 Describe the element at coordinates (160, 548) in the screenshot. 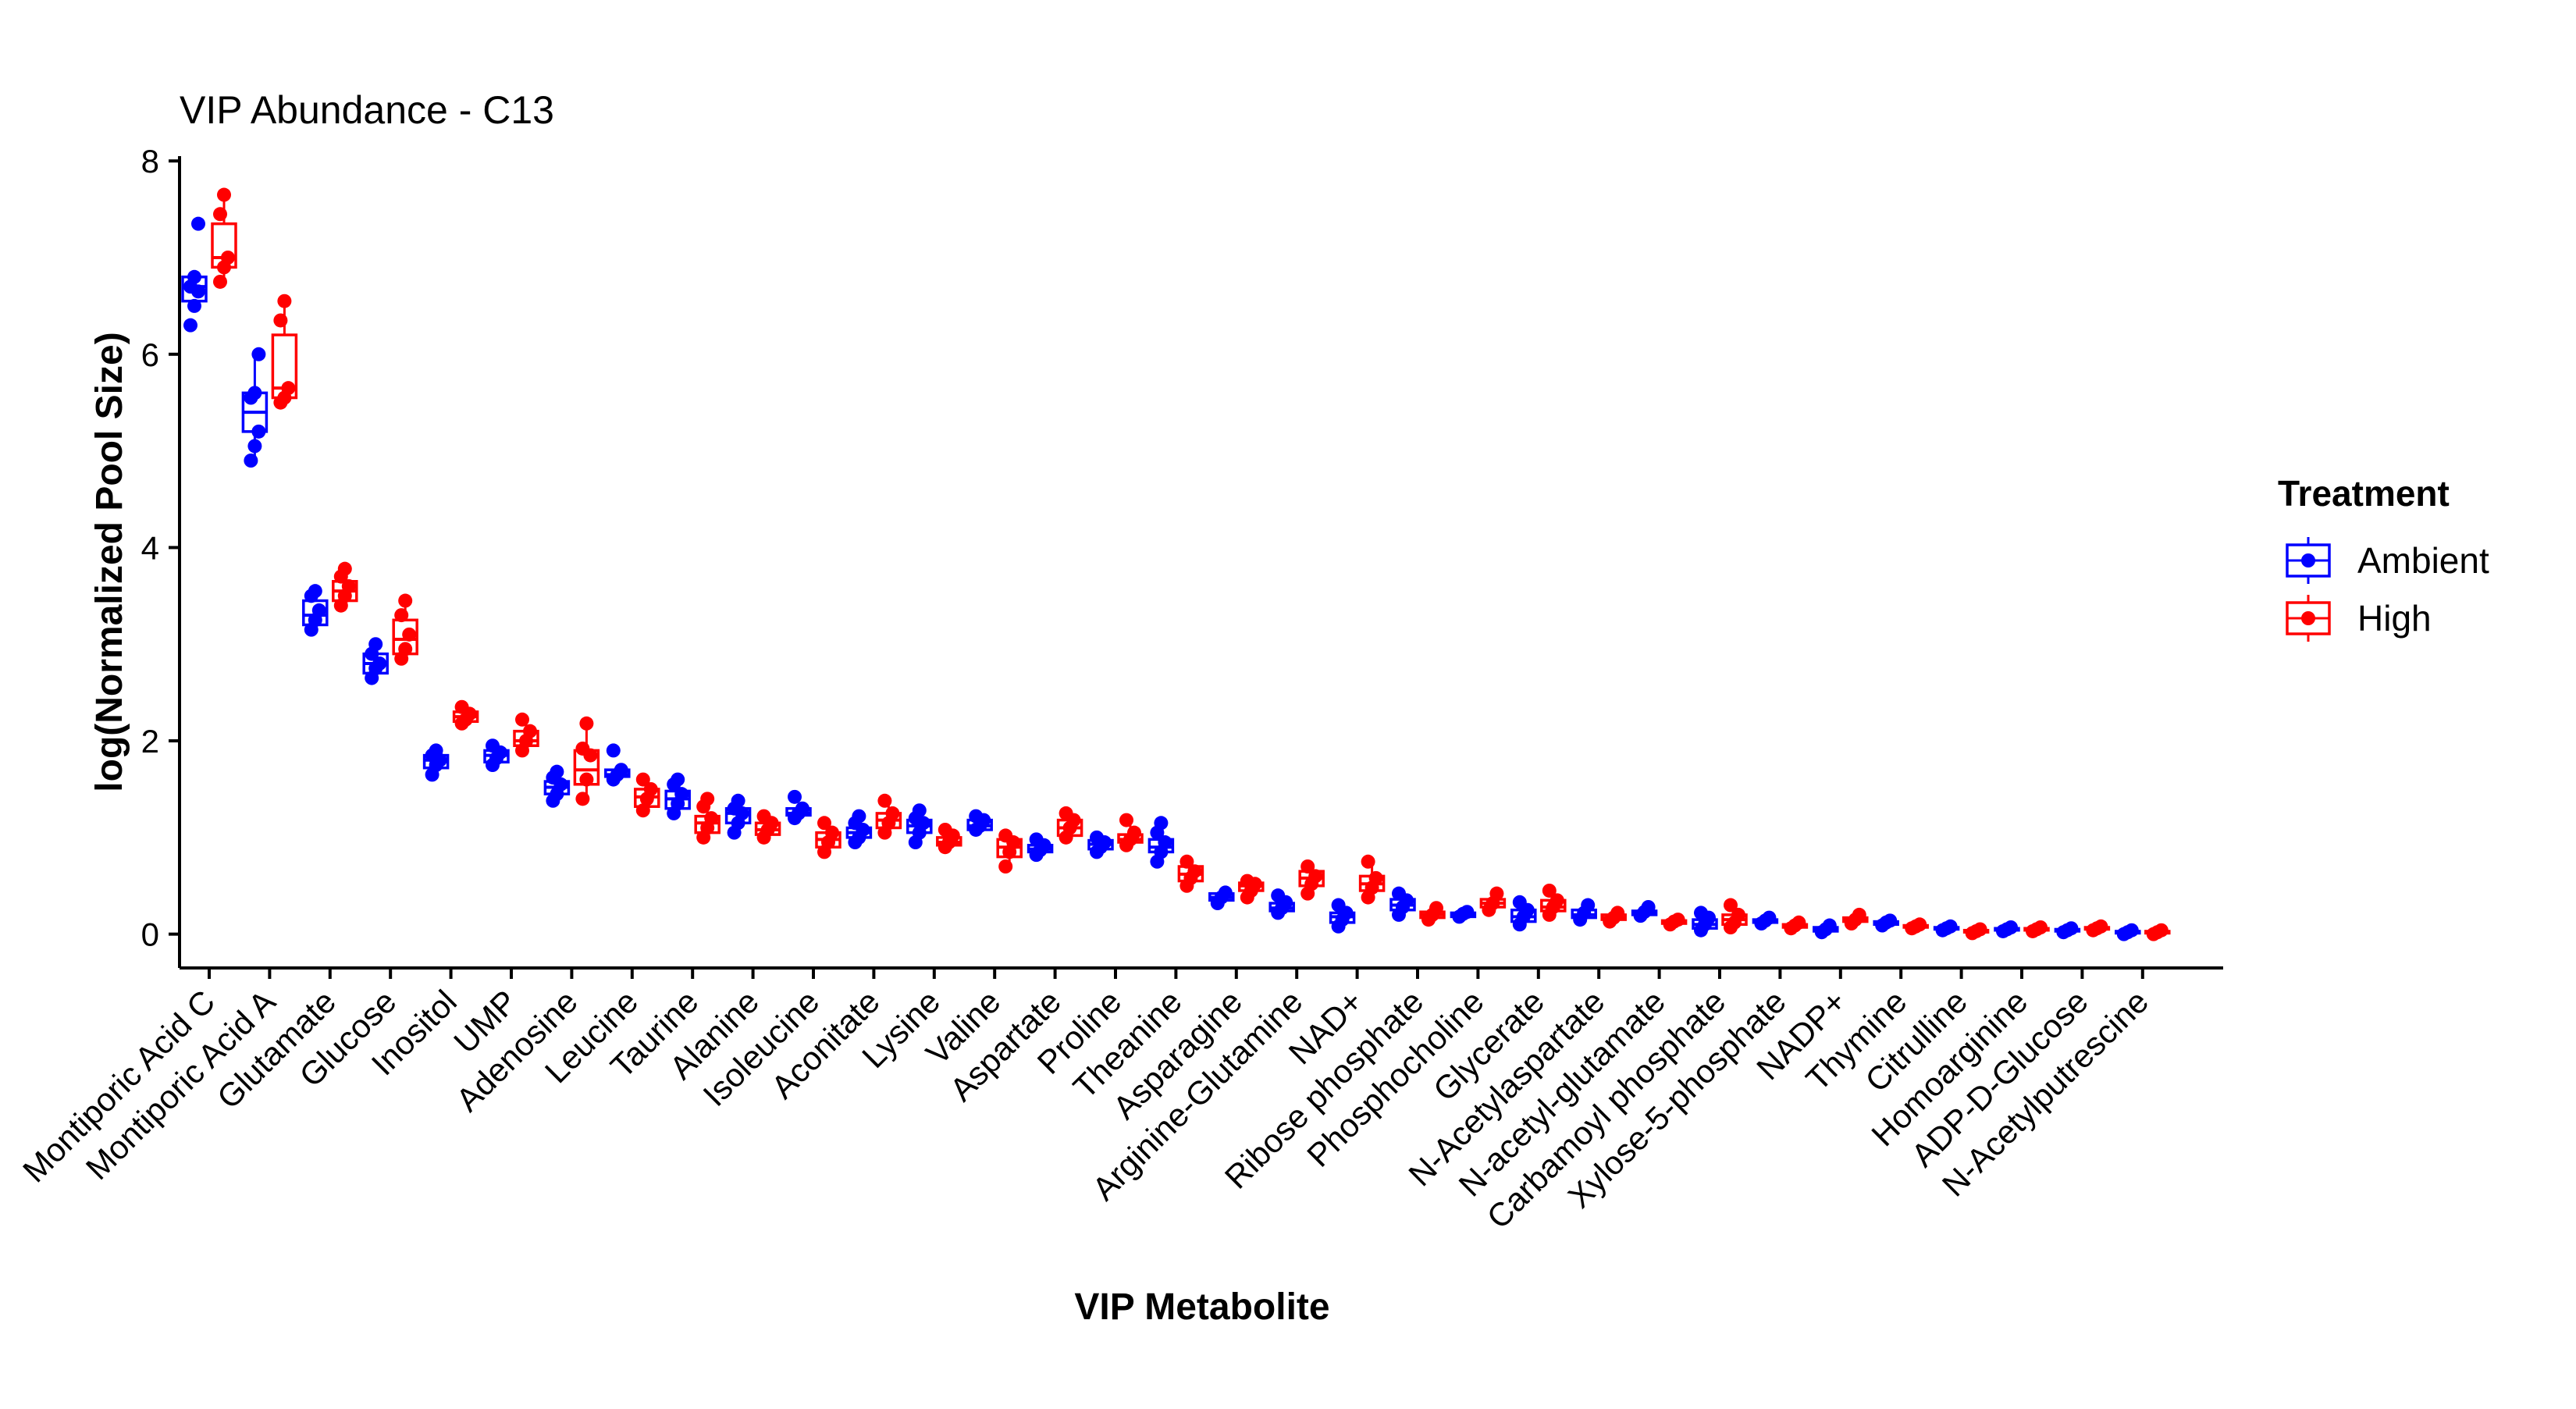

I see `y-axis-ticks: 0 2 4 6 8` at that location.